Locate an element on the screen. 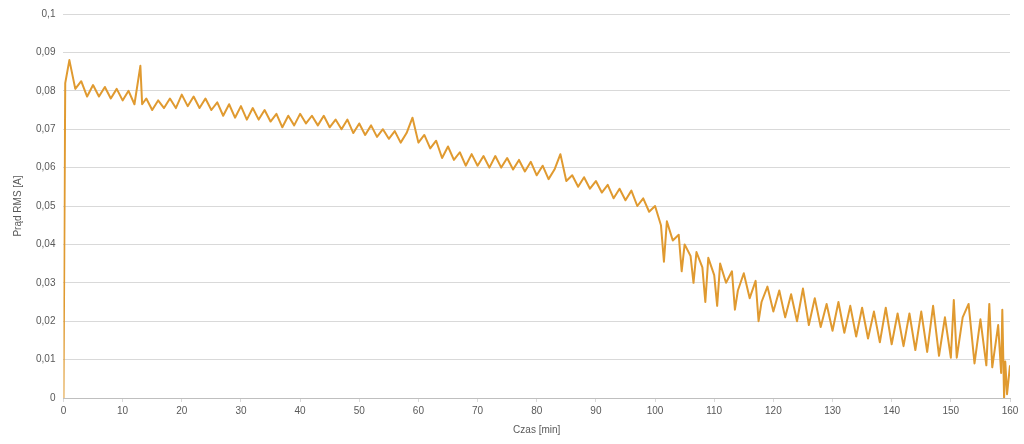  x-tick-label: 10 is located at coordinates (123, 410).